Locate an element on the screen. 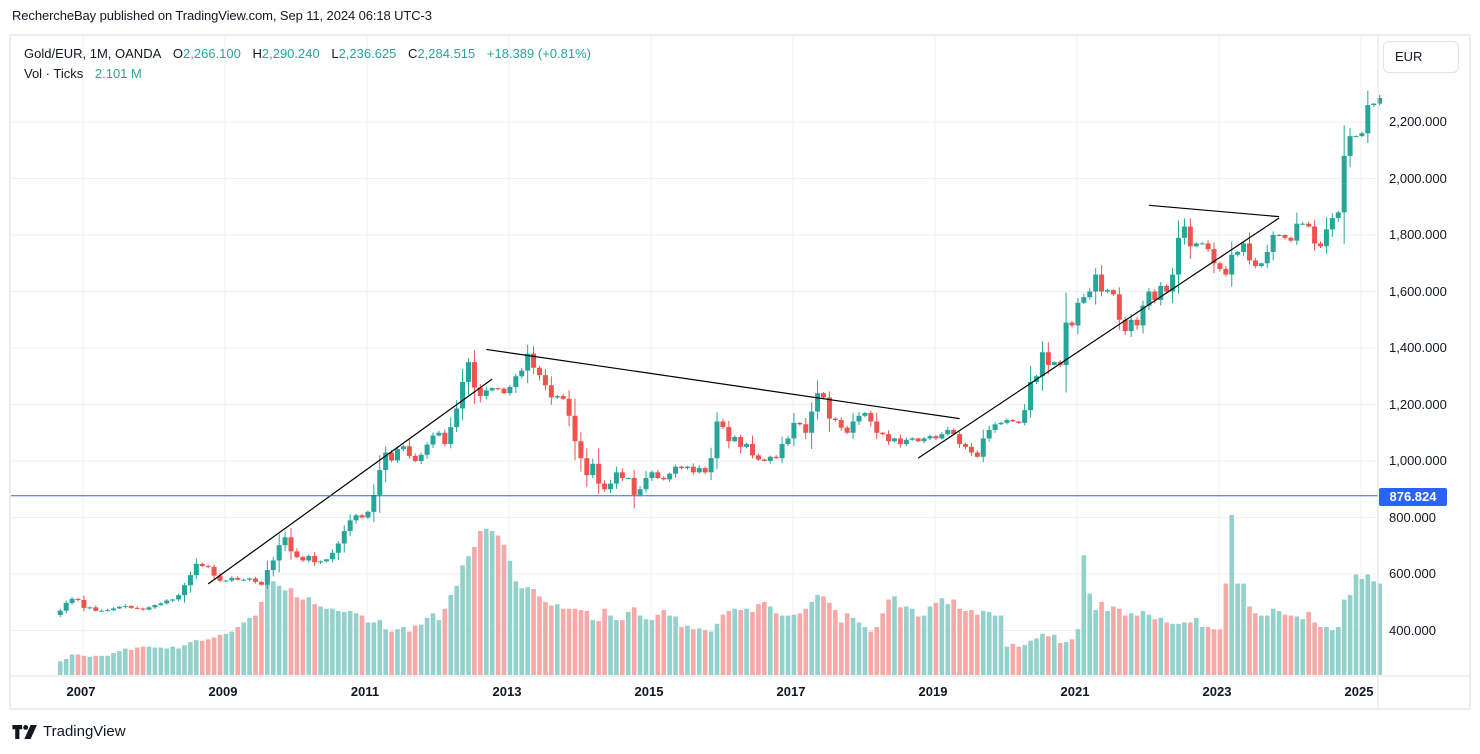  currency-button: EUR is located at coordinates (1421, 57).